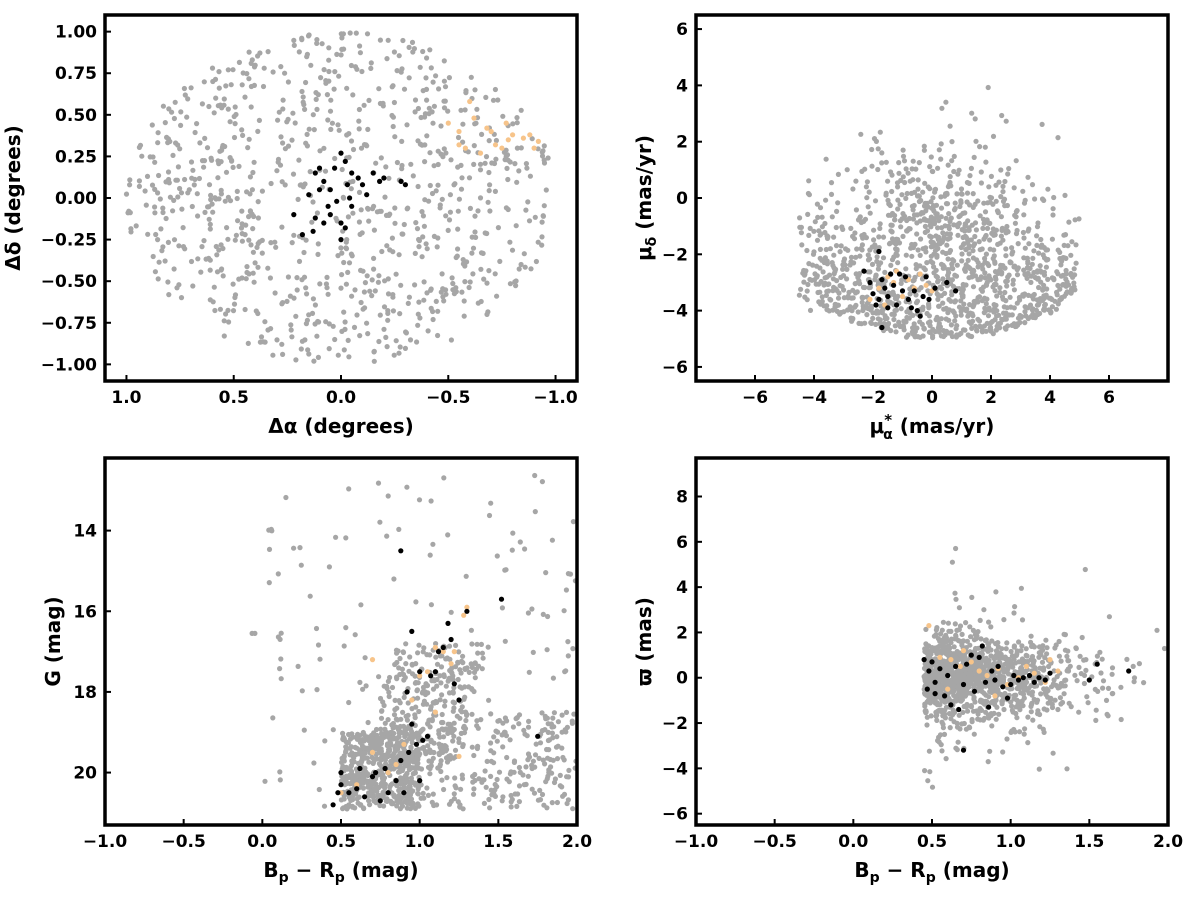 The image size is (1200, 900). Describe the element at coordinates (404, 700) in the screenshot. I see `series-highlight` at that location.